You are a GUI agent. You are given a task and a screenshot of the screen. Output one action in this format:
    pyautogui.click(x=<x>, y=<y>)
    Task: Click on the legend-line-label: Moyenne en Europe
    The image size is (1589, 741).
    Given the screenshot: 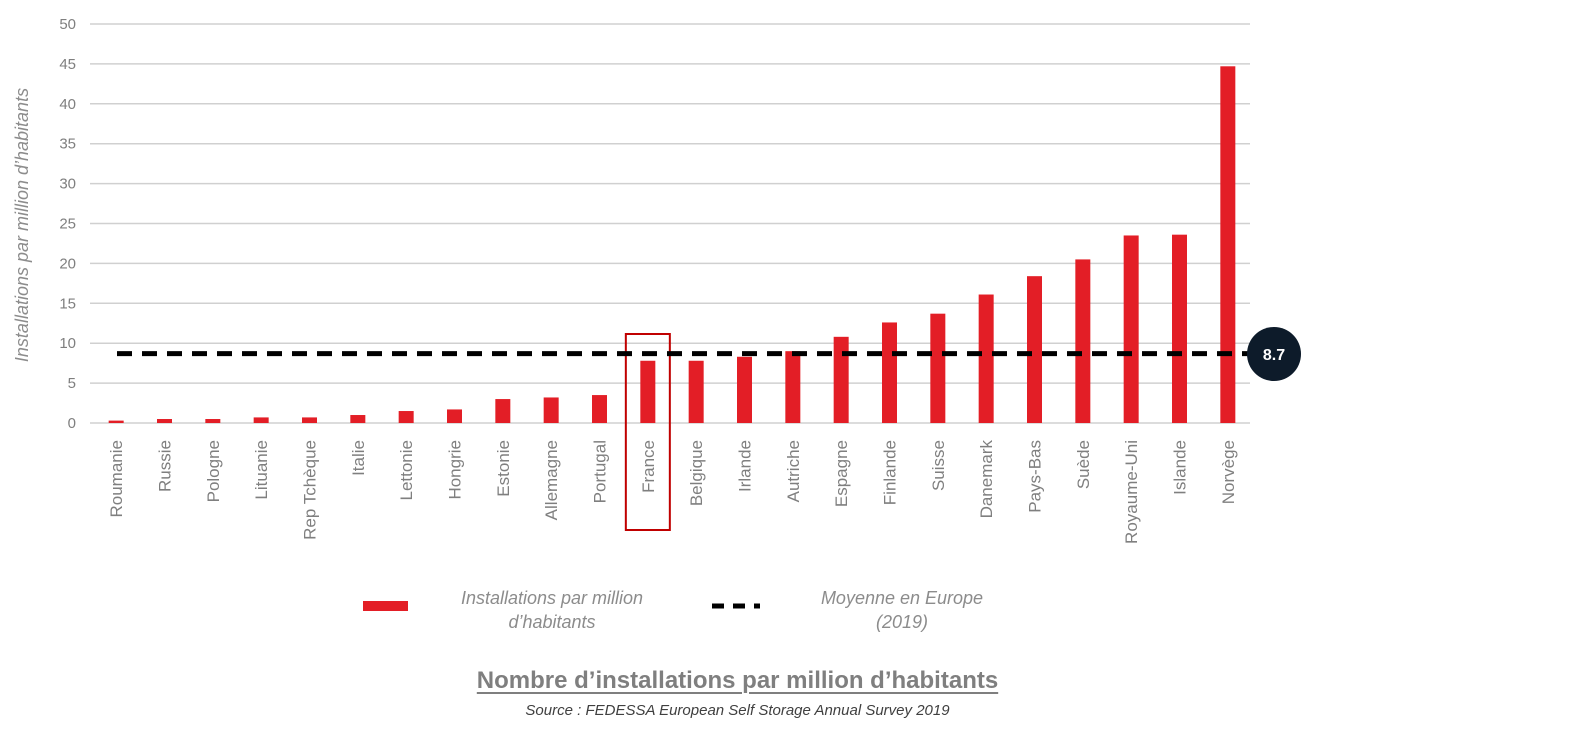 What is the action you would take?
    pyautogui.click(x=902, y=598)
    